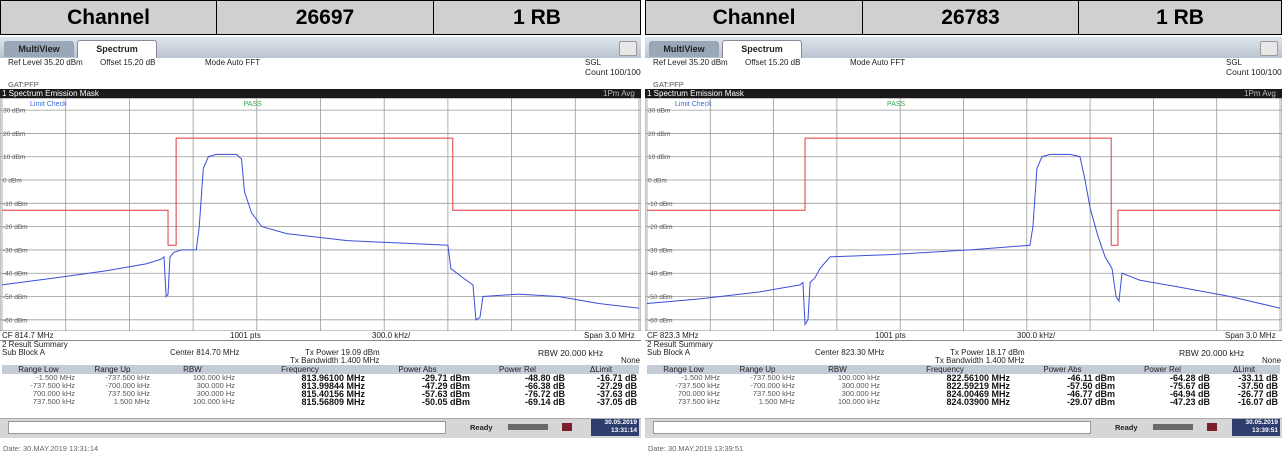  Describe the element at coordinates (978, 378) in the screenshot. I see `table-cell: 822.56100 MHz` at that location.